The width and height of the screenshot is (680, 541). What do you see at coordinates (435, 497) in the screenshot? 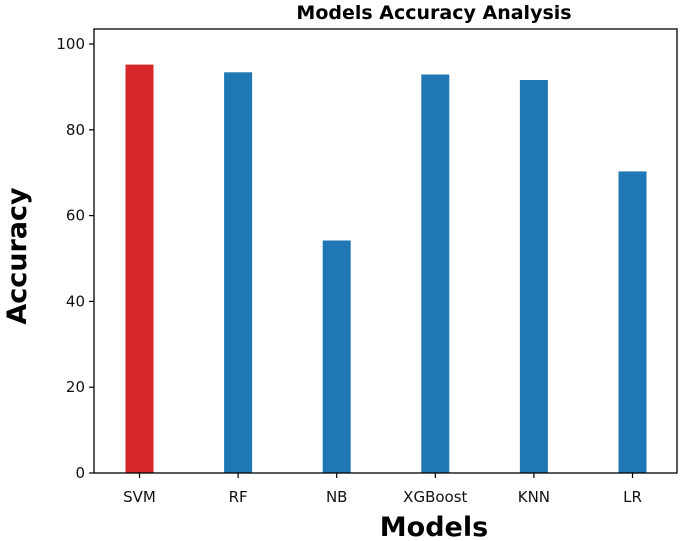
I see `x-tick-label: XGBoost` at bounding box center [435, 497].